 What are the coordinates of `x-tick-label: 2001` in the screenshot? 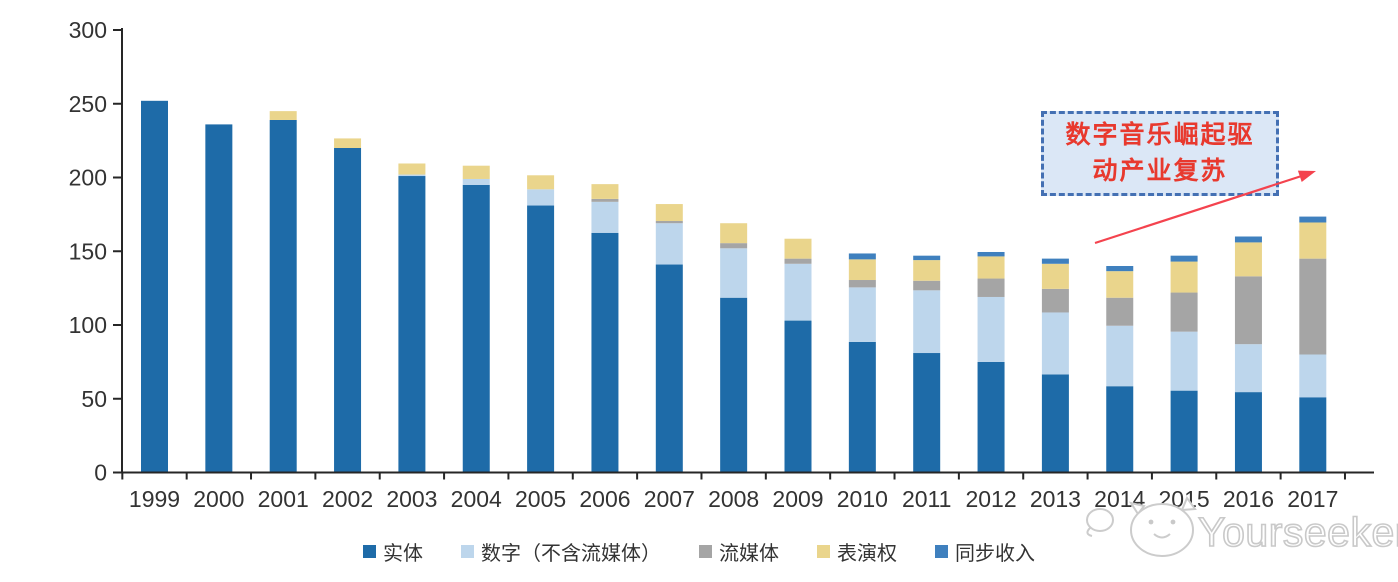 It's located at (283, 499).